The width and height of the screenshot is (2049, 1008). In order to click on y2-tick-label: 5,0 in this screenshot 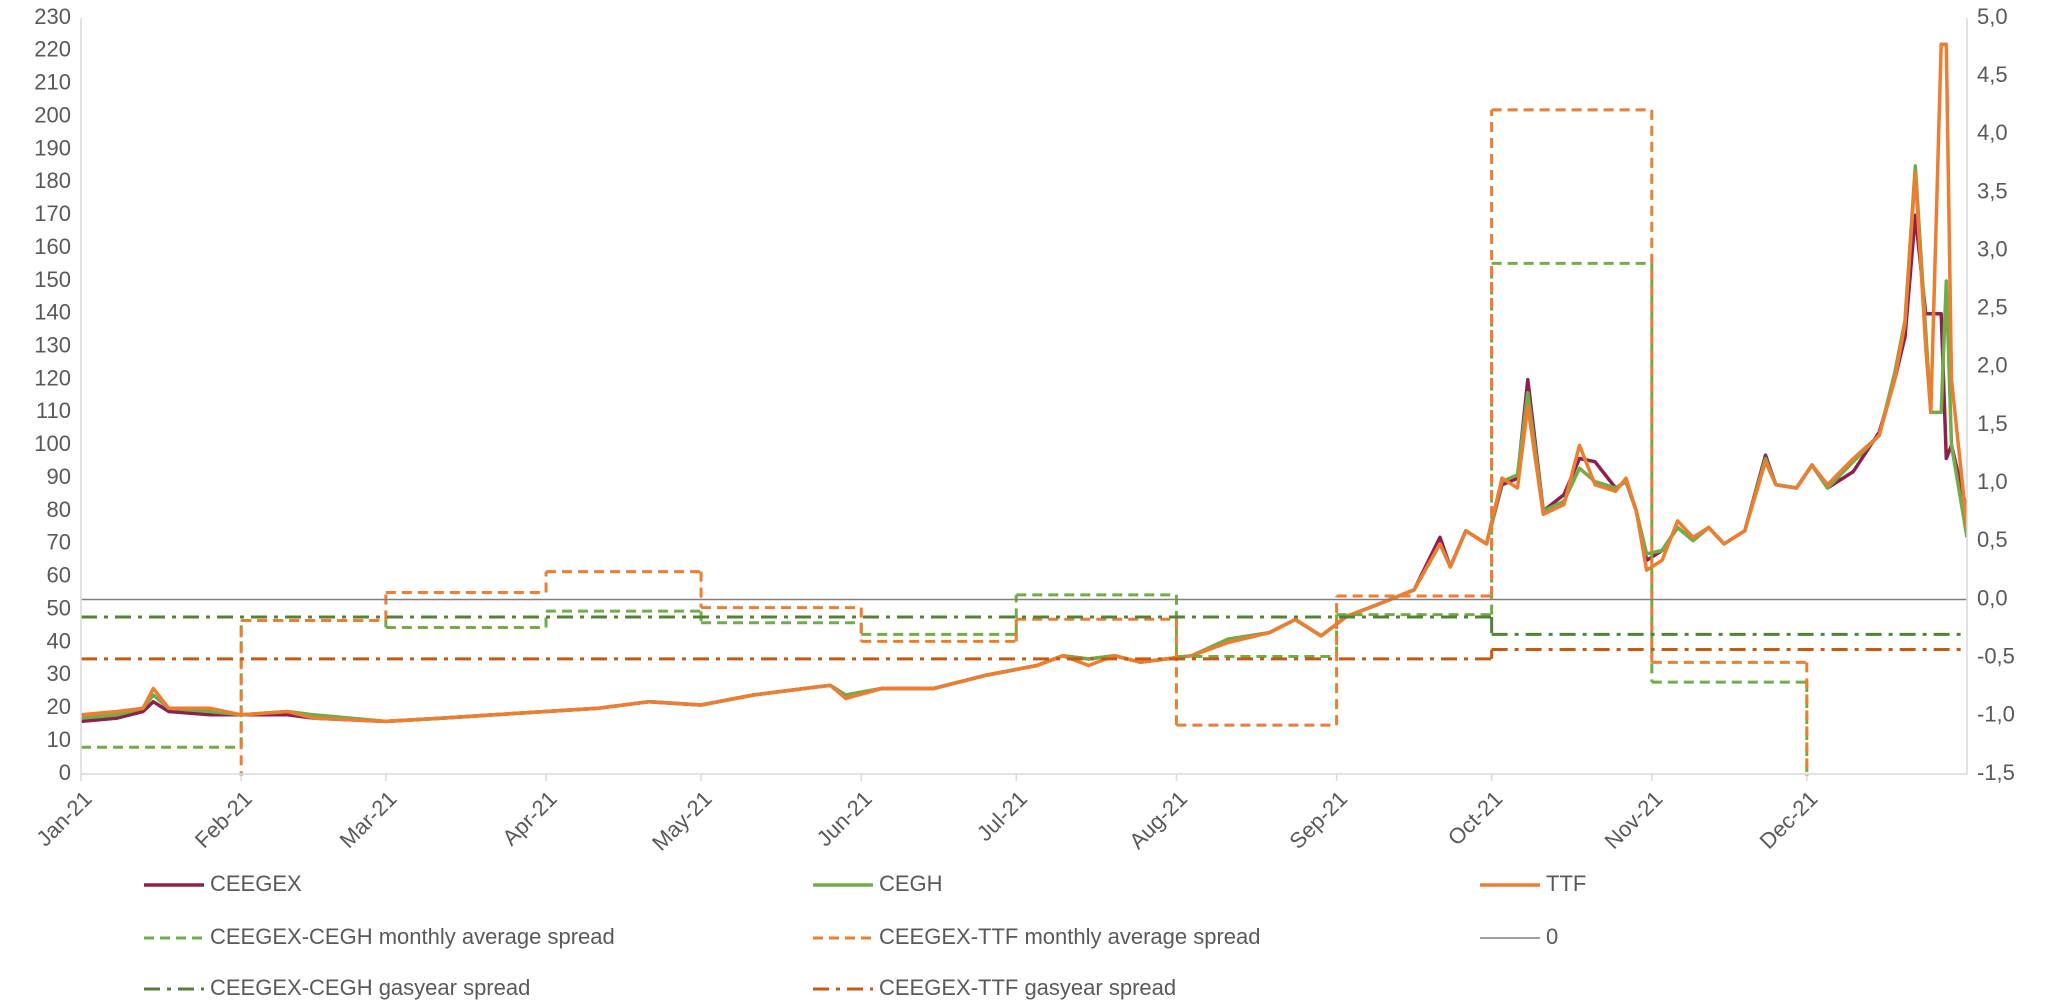, I will do `click(1992, 16)`.